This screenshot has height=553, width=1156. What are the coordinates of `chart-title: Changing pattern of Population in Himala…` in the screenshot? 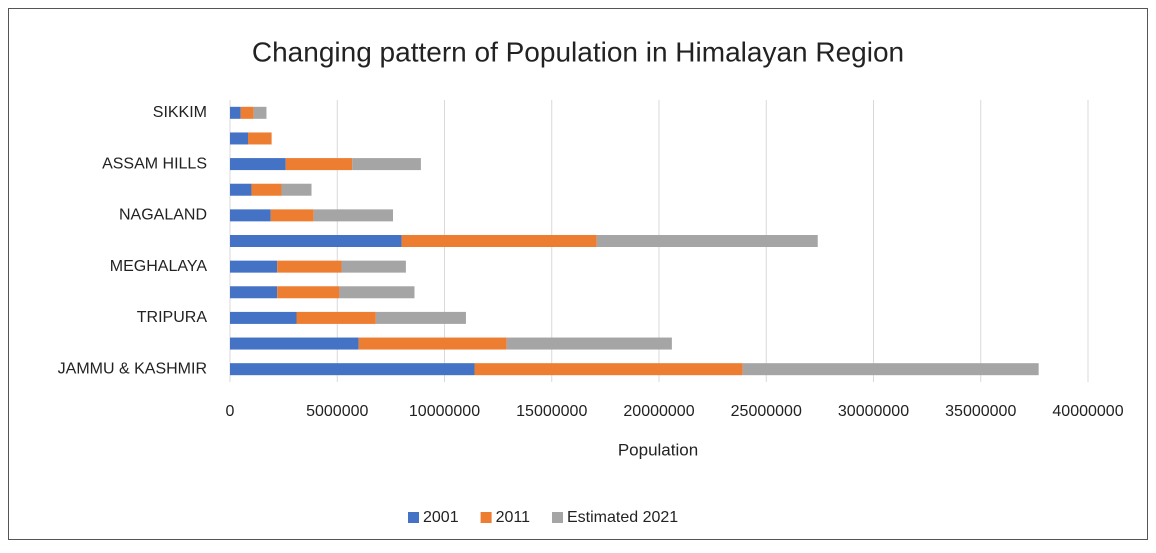 It's located at (578, 51).